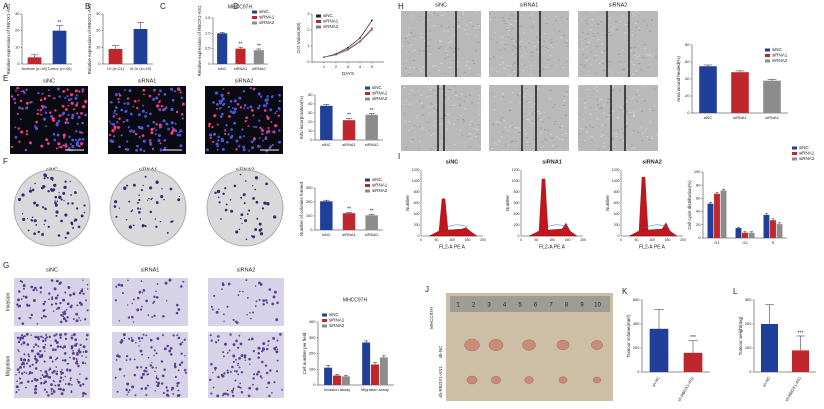 Image resolution: width=824 pixels, height=409 pixels. Describe the element at coordinates (440, 382) in the screenshot. I see `group-label: sh-RBOX1-AS1` at that location.